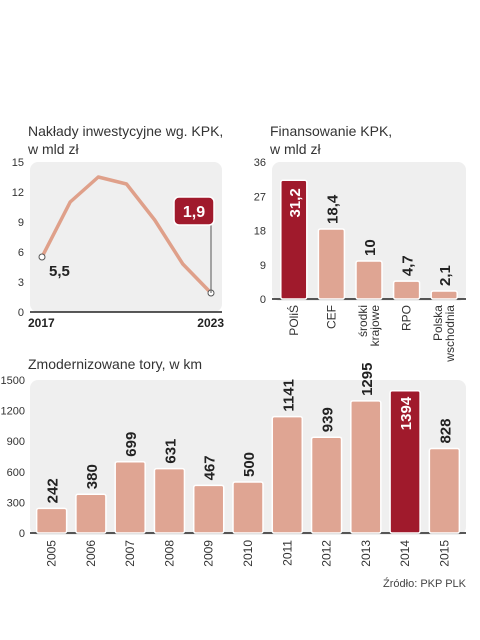 The width and height of the screenshot is (480, 640). Describe the element at coordinates (92, 476) in the screenshot. I see `bar-chart-3-value-label: 380` at that location.